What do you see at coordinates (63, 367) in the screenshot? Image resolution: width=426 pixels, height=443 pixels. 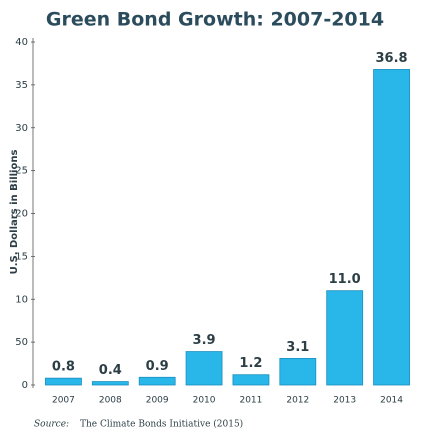 I see `value-label: 0.8` at bounding box center [63, 367].